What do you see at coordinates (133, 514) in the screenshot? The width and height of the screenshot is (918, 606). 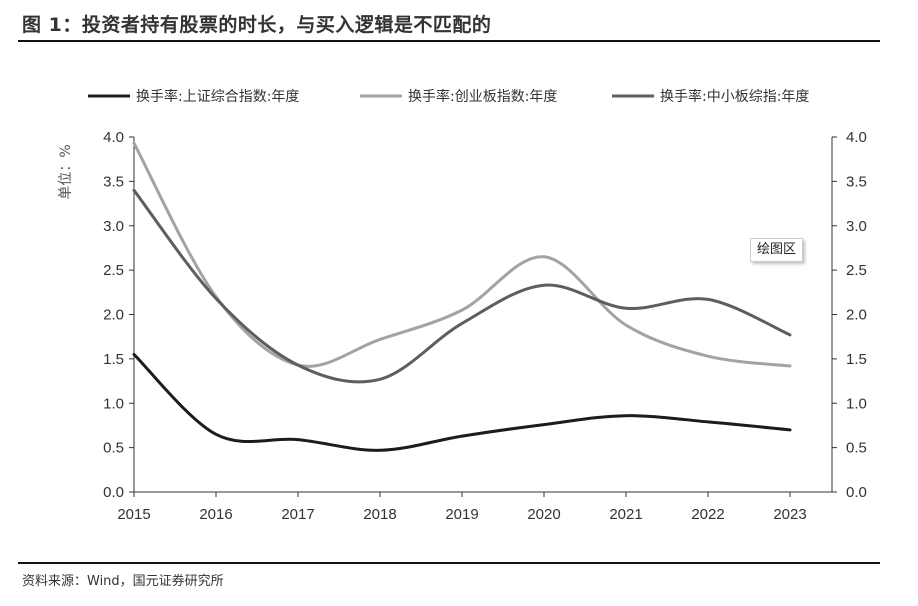 I see `x-tick-label: 2015` at bounding box center [133, 514].